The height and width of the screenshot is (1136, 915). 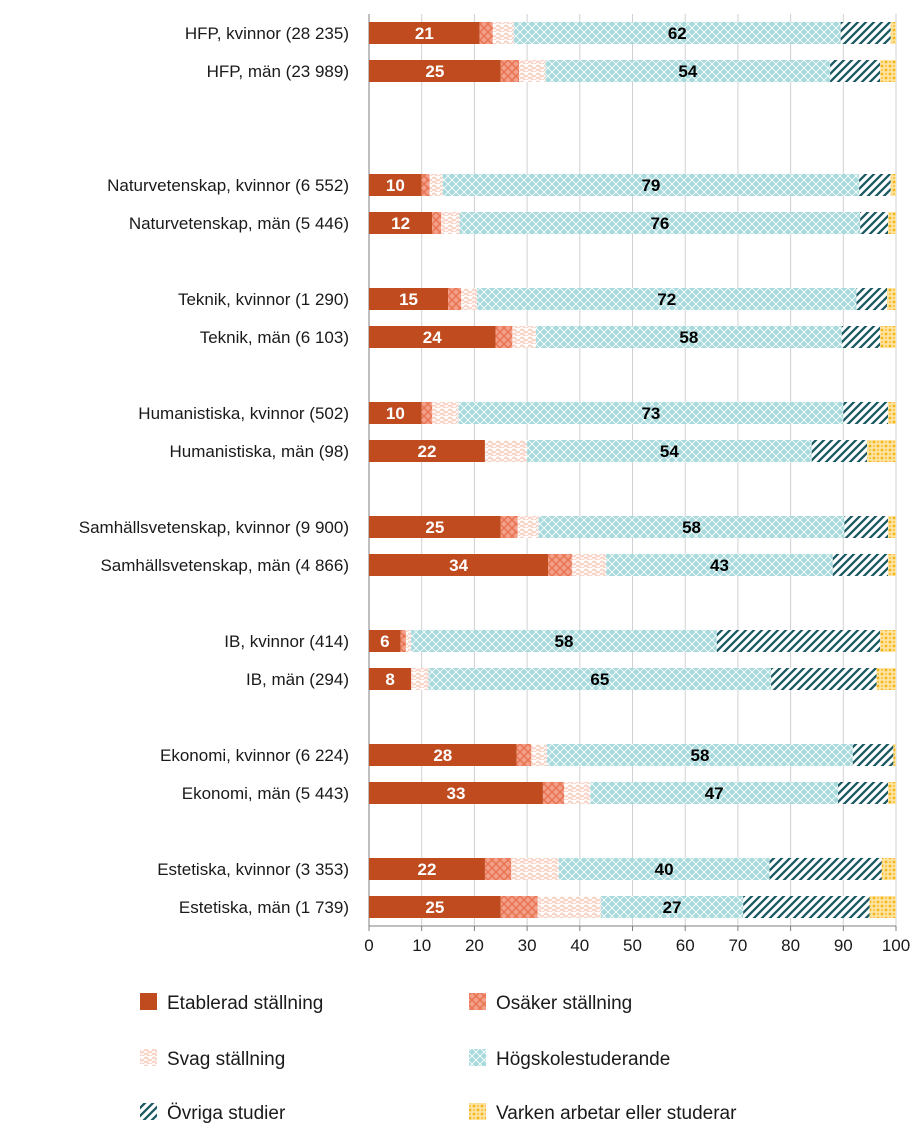 I want to click on data-label: 28, so click(x=442, y=755).